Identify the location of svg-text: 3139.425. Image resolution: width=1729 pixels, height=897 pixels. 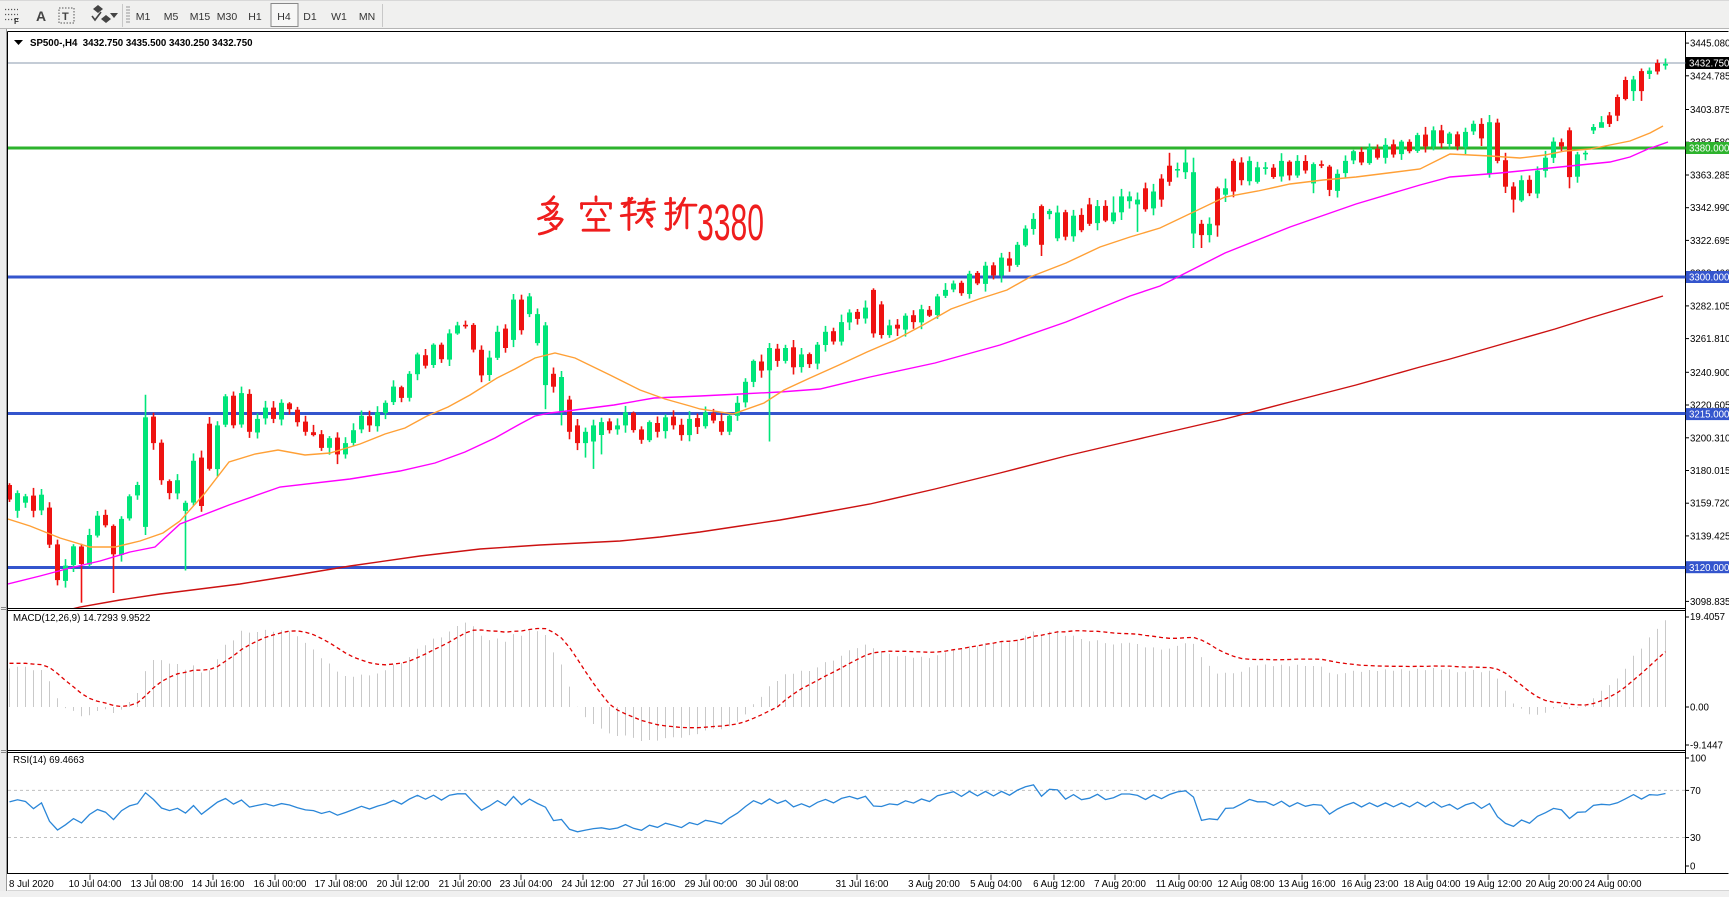
(1709, 536).